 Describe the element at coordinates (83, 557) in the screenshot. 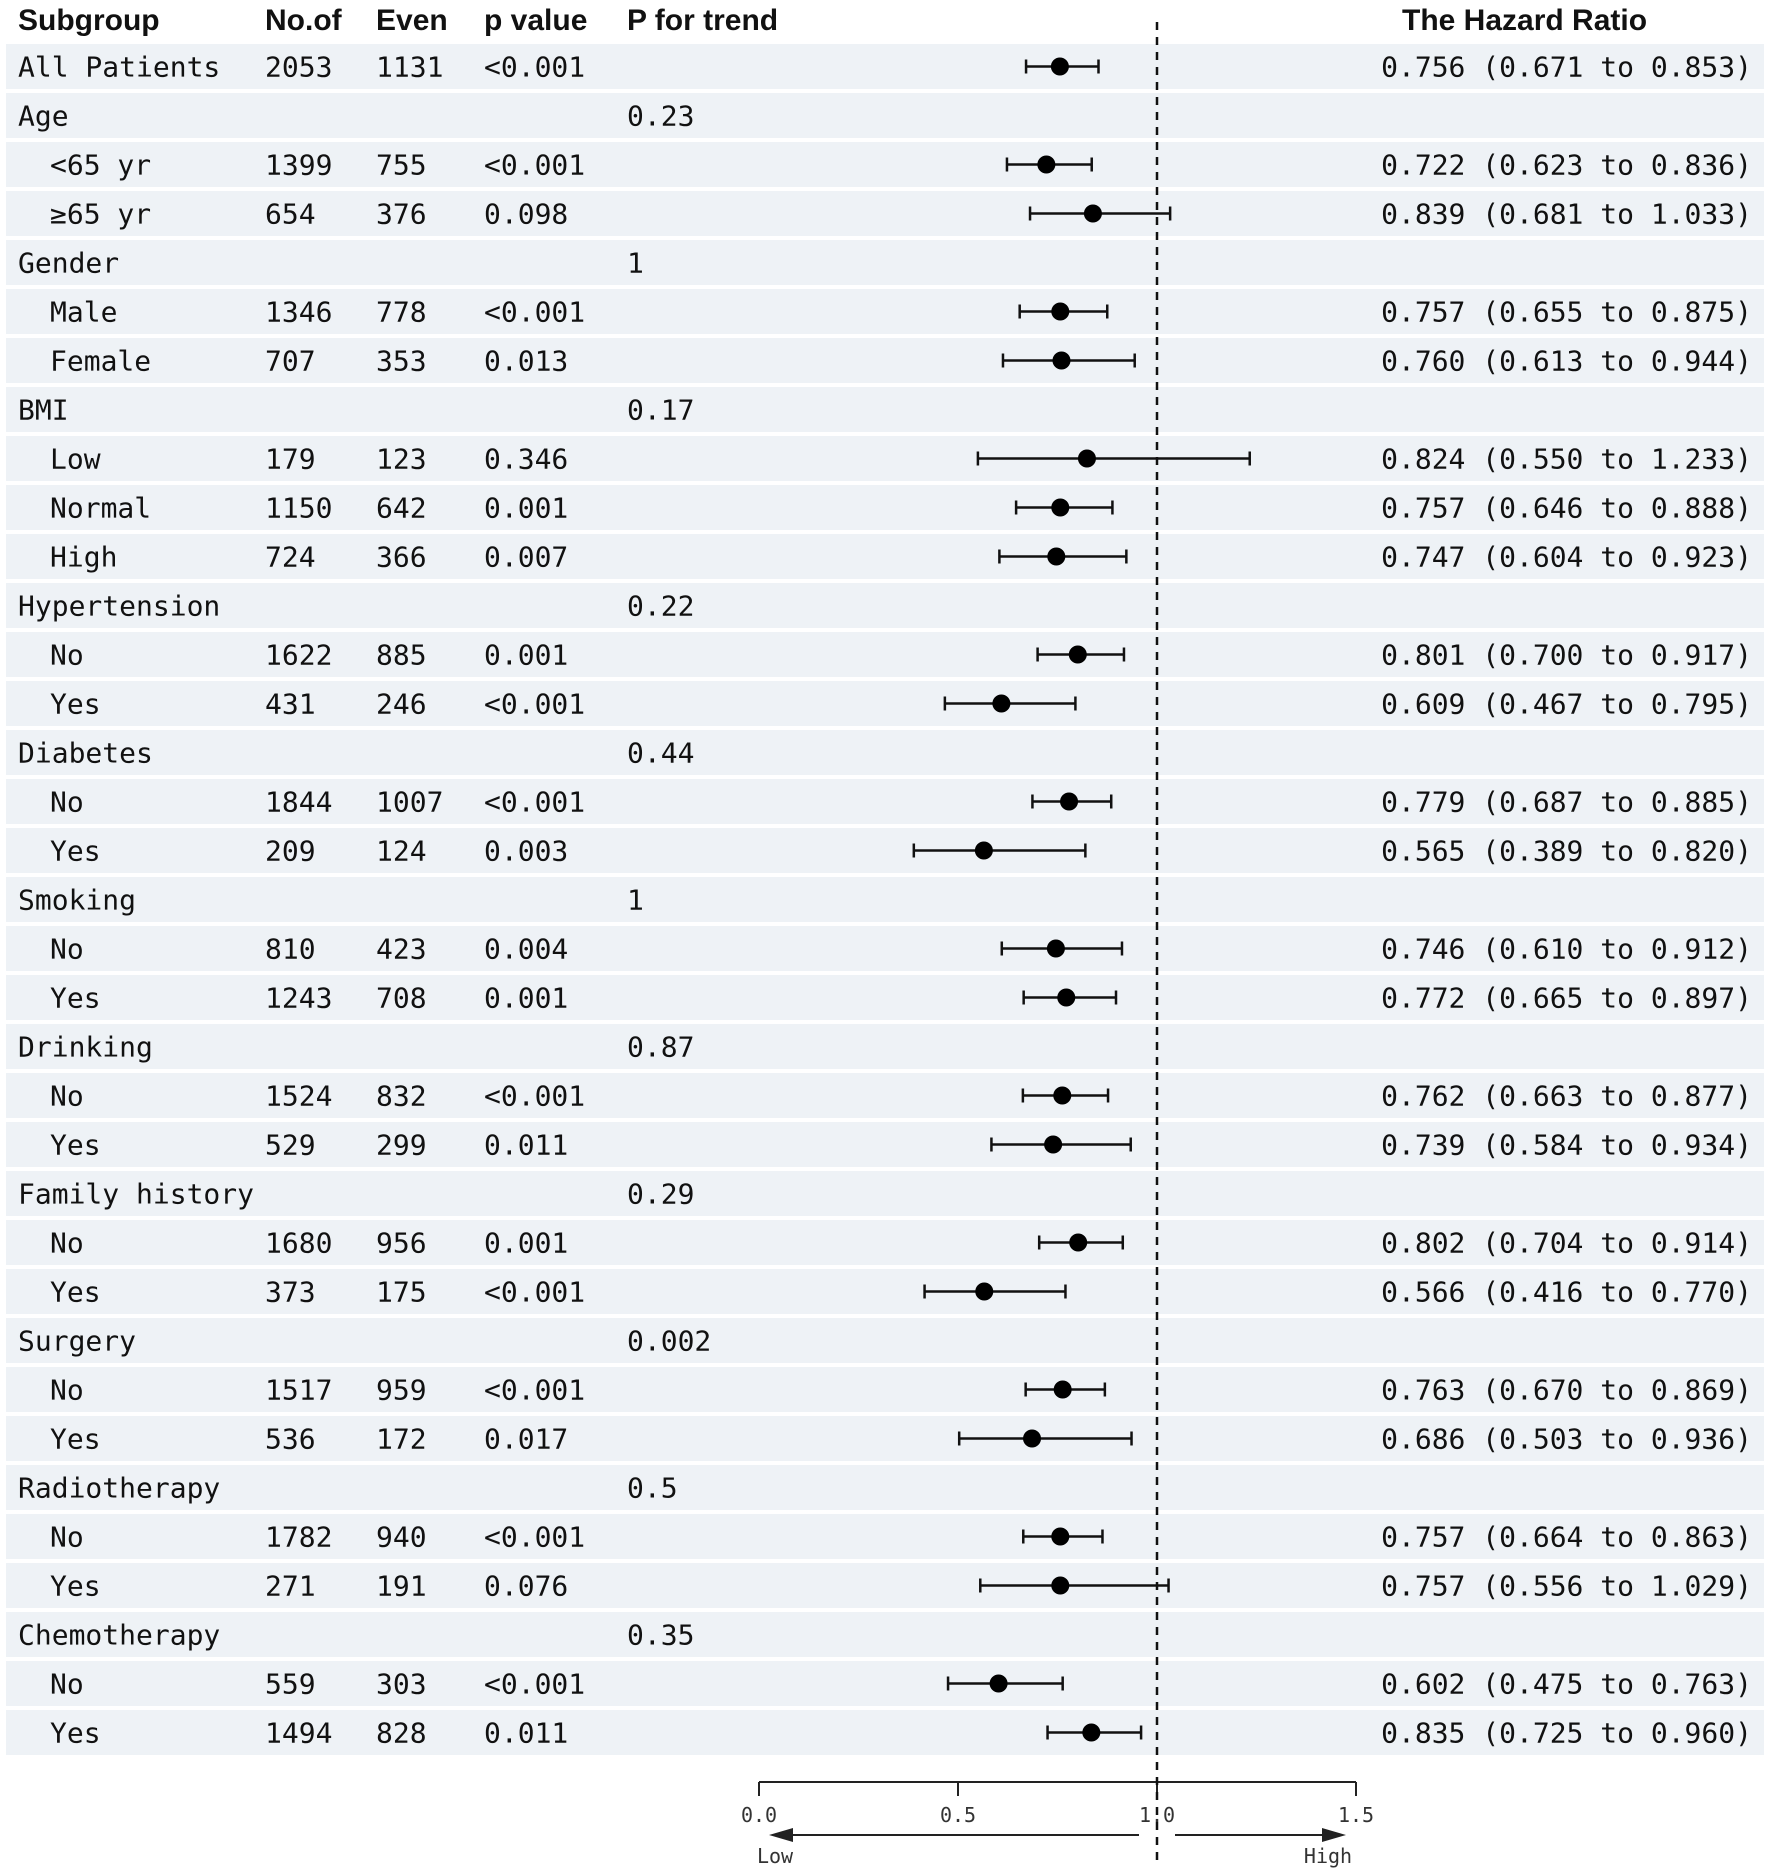

I see `subgroup-label: High` at that location.